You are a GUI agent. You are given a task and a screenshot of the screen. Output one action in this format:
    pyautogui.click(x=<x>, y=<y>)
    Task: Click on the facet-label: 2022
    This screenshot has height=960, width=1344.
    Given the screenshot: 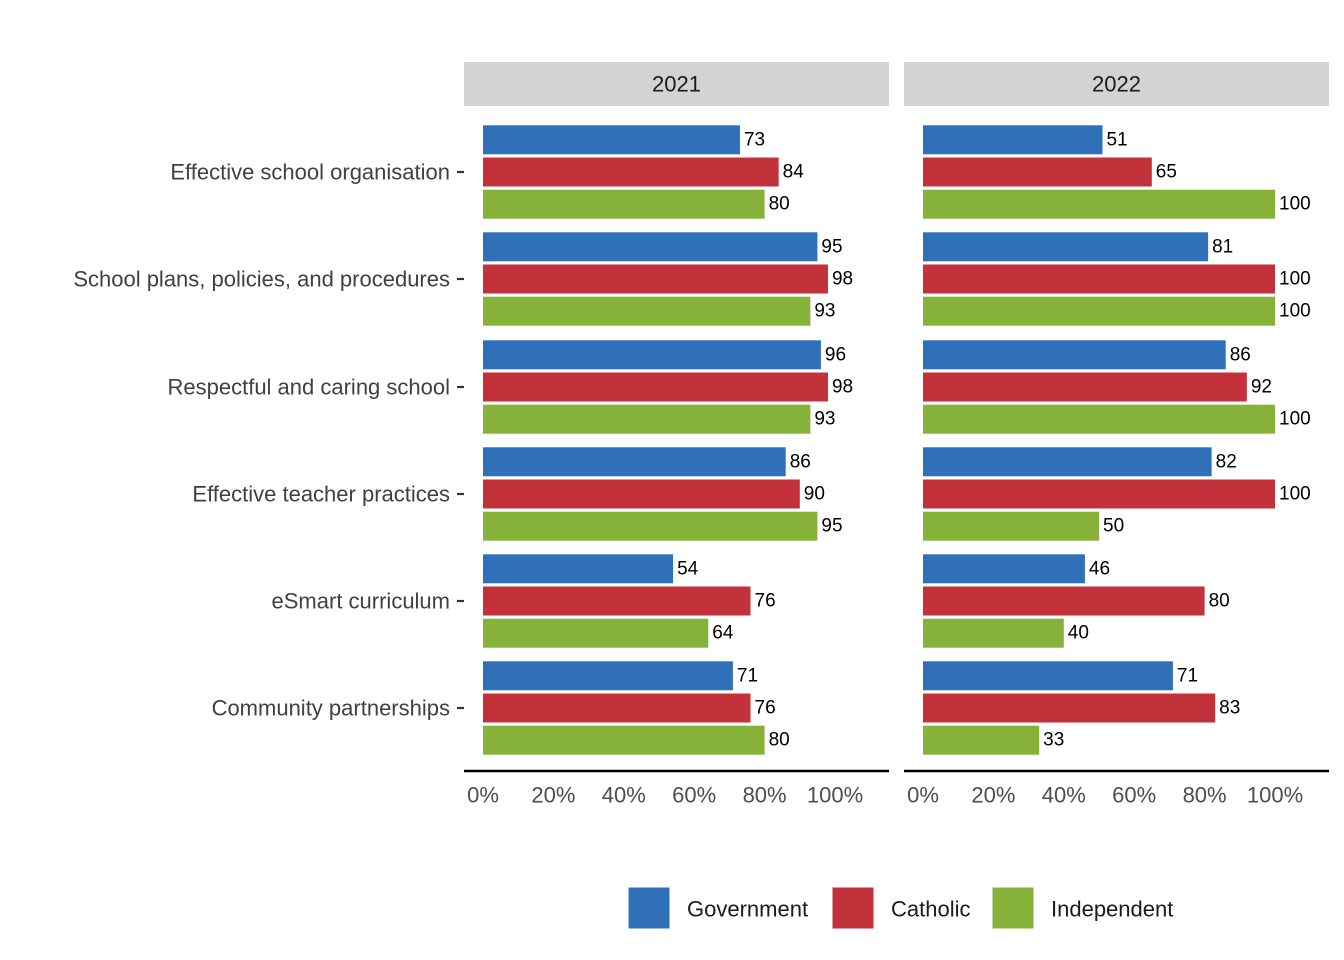 What is the action you would take?
    pyautogui.click(x=1116, y=84)
    